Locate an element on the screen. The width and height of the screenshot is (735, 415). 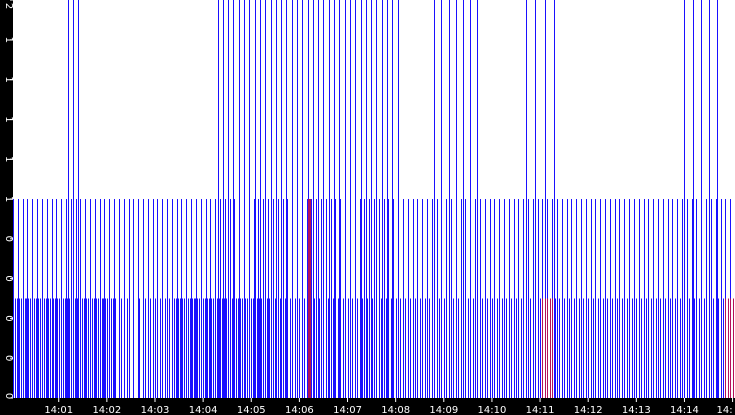
x-tick-label: 14:07 is located at coordinates (347, 410).